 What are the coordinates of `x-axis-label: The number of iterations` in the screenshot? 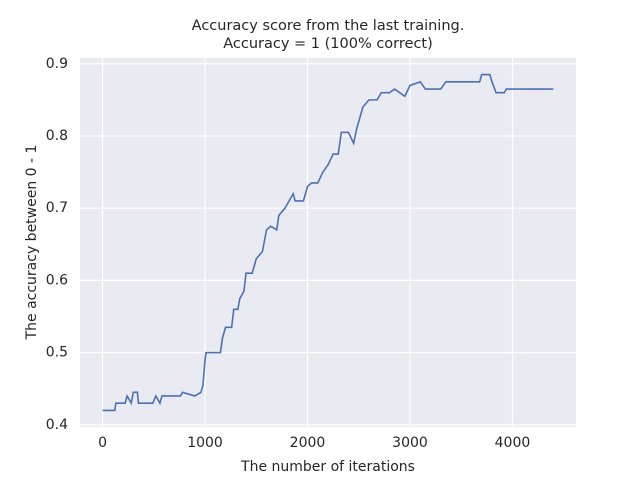 It's located at (327, 467).